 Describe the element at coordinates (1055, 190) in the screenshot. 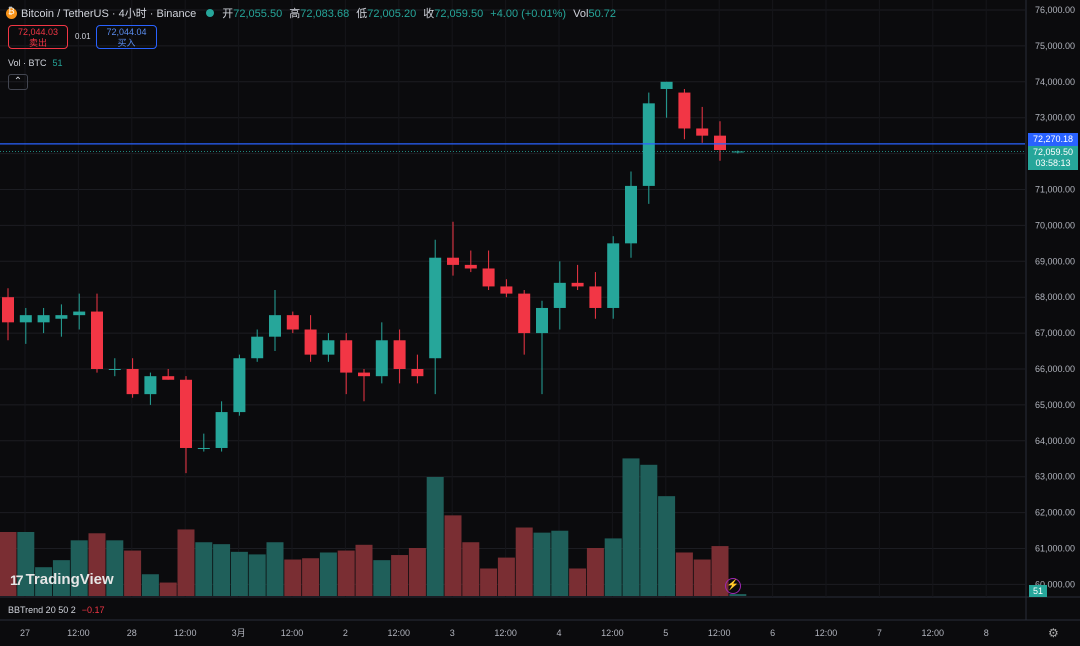

I see `price-tick-label: 71,000.00` at that location.